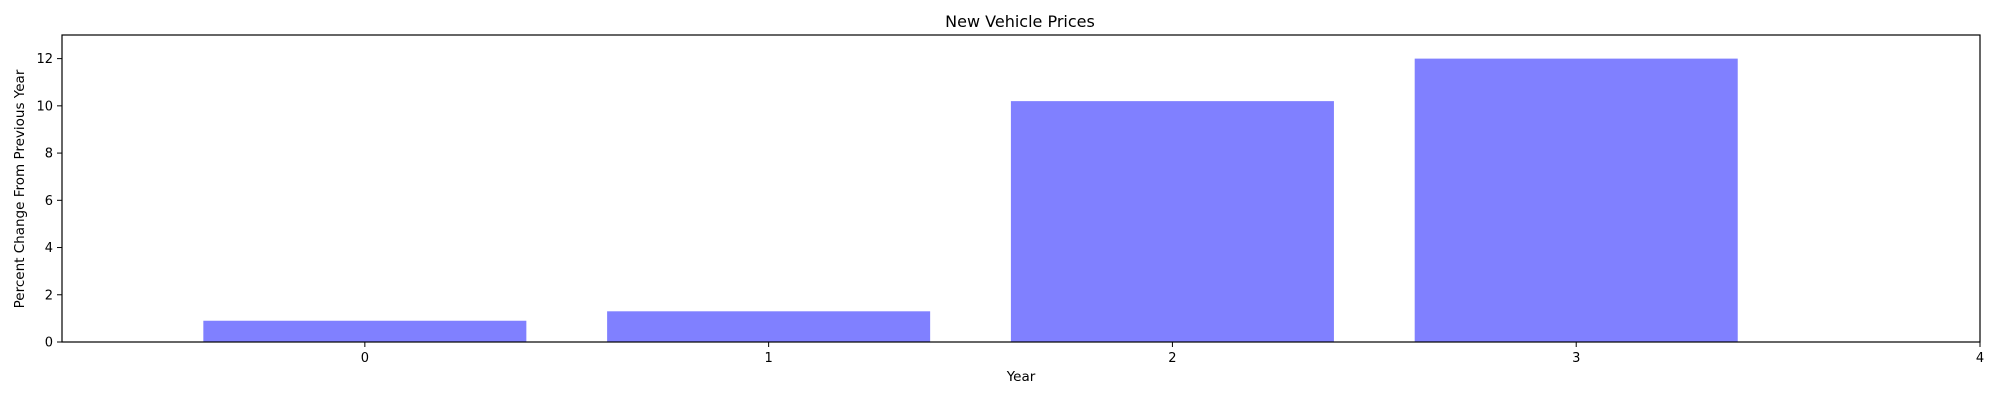 This screenshot has height=400, width=2000. What do you see at coordinates (20, 188) in the screenshot?
I see `y-axis-label: Percent Change From Previous Year` at bounding box center [20, 188].